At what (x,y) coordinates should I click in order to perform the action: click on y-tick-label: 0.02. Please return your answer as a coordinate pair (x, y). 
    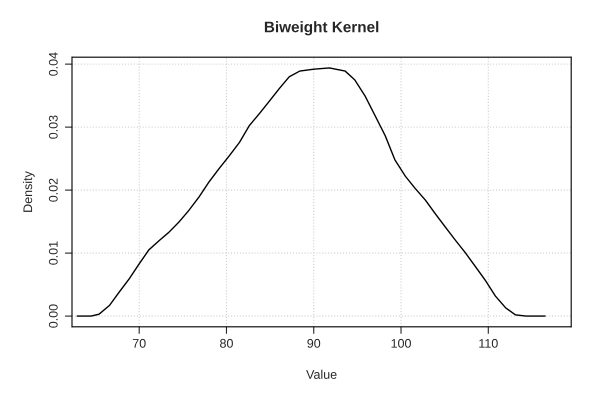
    Looking at the image, I should click on (53, 190).